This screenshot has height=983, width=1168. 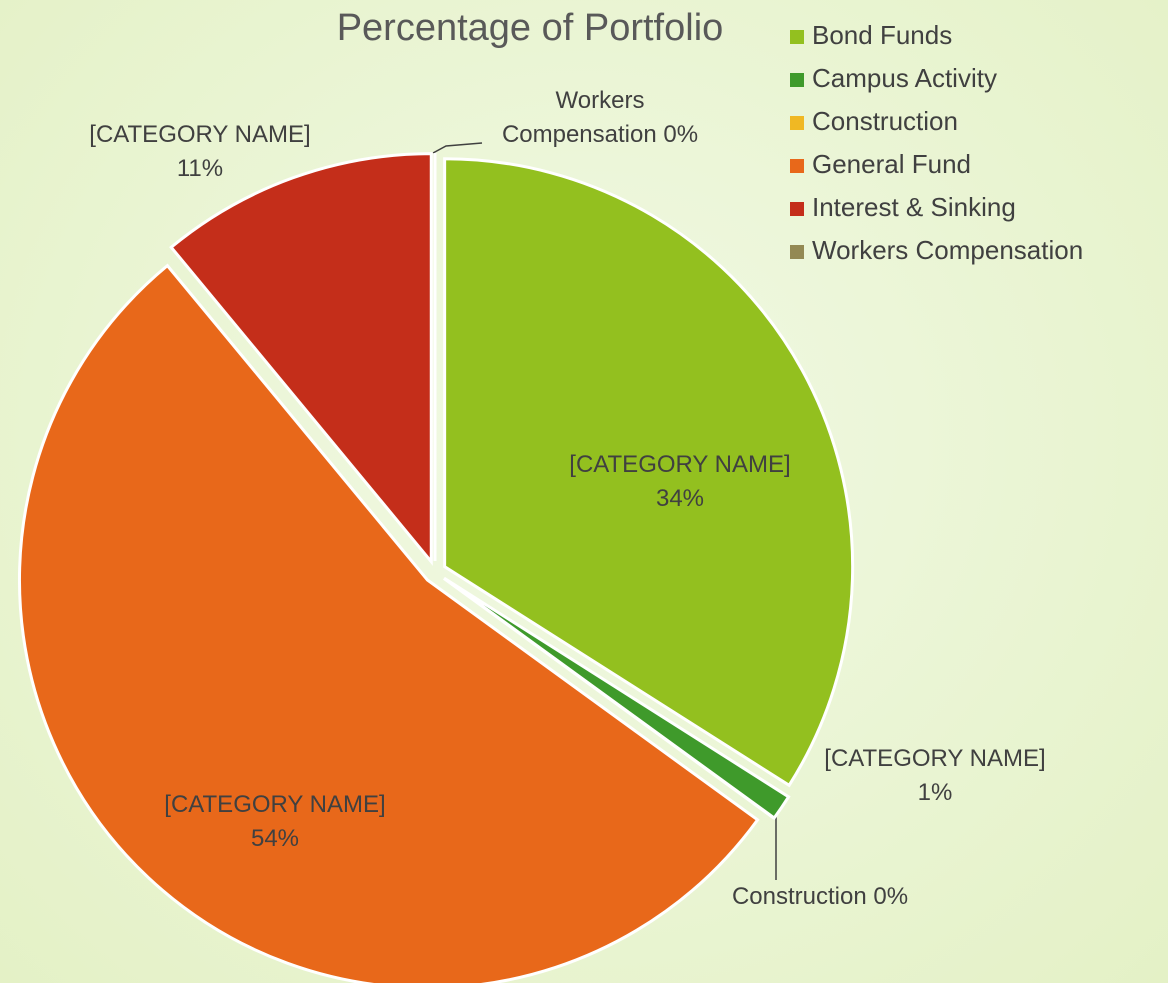 I want to click on data-label: [CATEGORY NAME] 54%, so click(x=275, y=822).